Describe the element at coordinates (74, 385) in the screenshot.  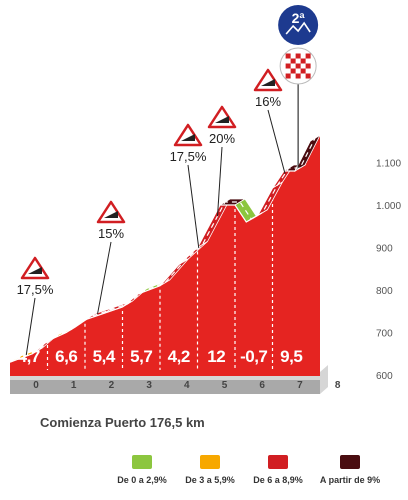
I see `x-tick-label: 1` at that location.